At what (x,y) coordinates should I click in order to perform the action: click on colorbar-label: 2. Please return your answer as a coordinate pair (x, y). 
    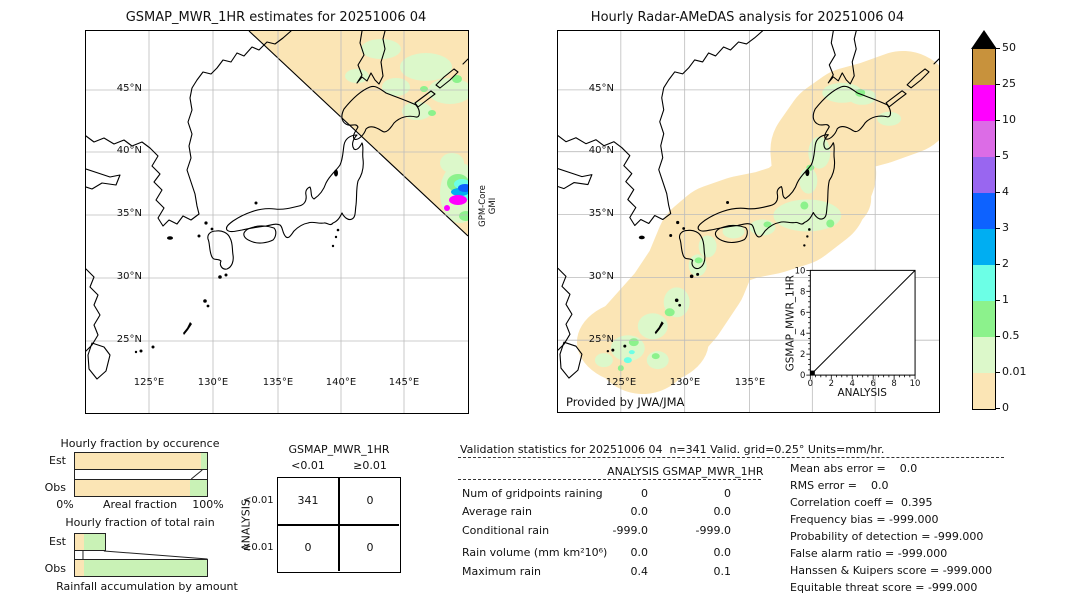
    Looking at the image, I should click on (1005, 263).